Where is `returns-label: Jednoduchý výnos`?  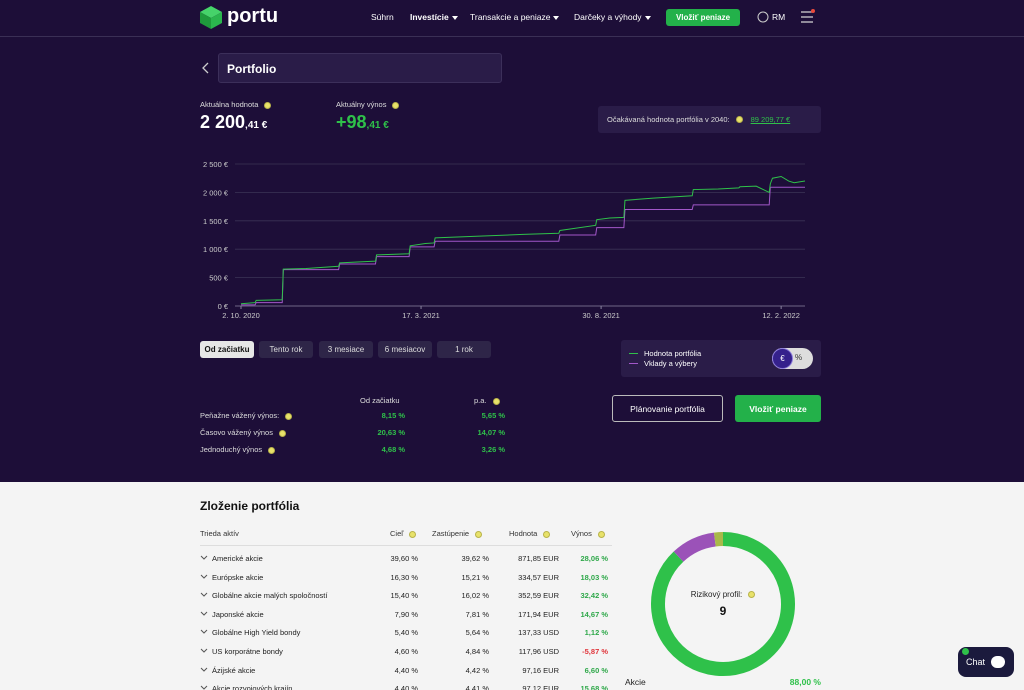
returns-label: Jednoduchý výnos is located at coordinates (238, 449).